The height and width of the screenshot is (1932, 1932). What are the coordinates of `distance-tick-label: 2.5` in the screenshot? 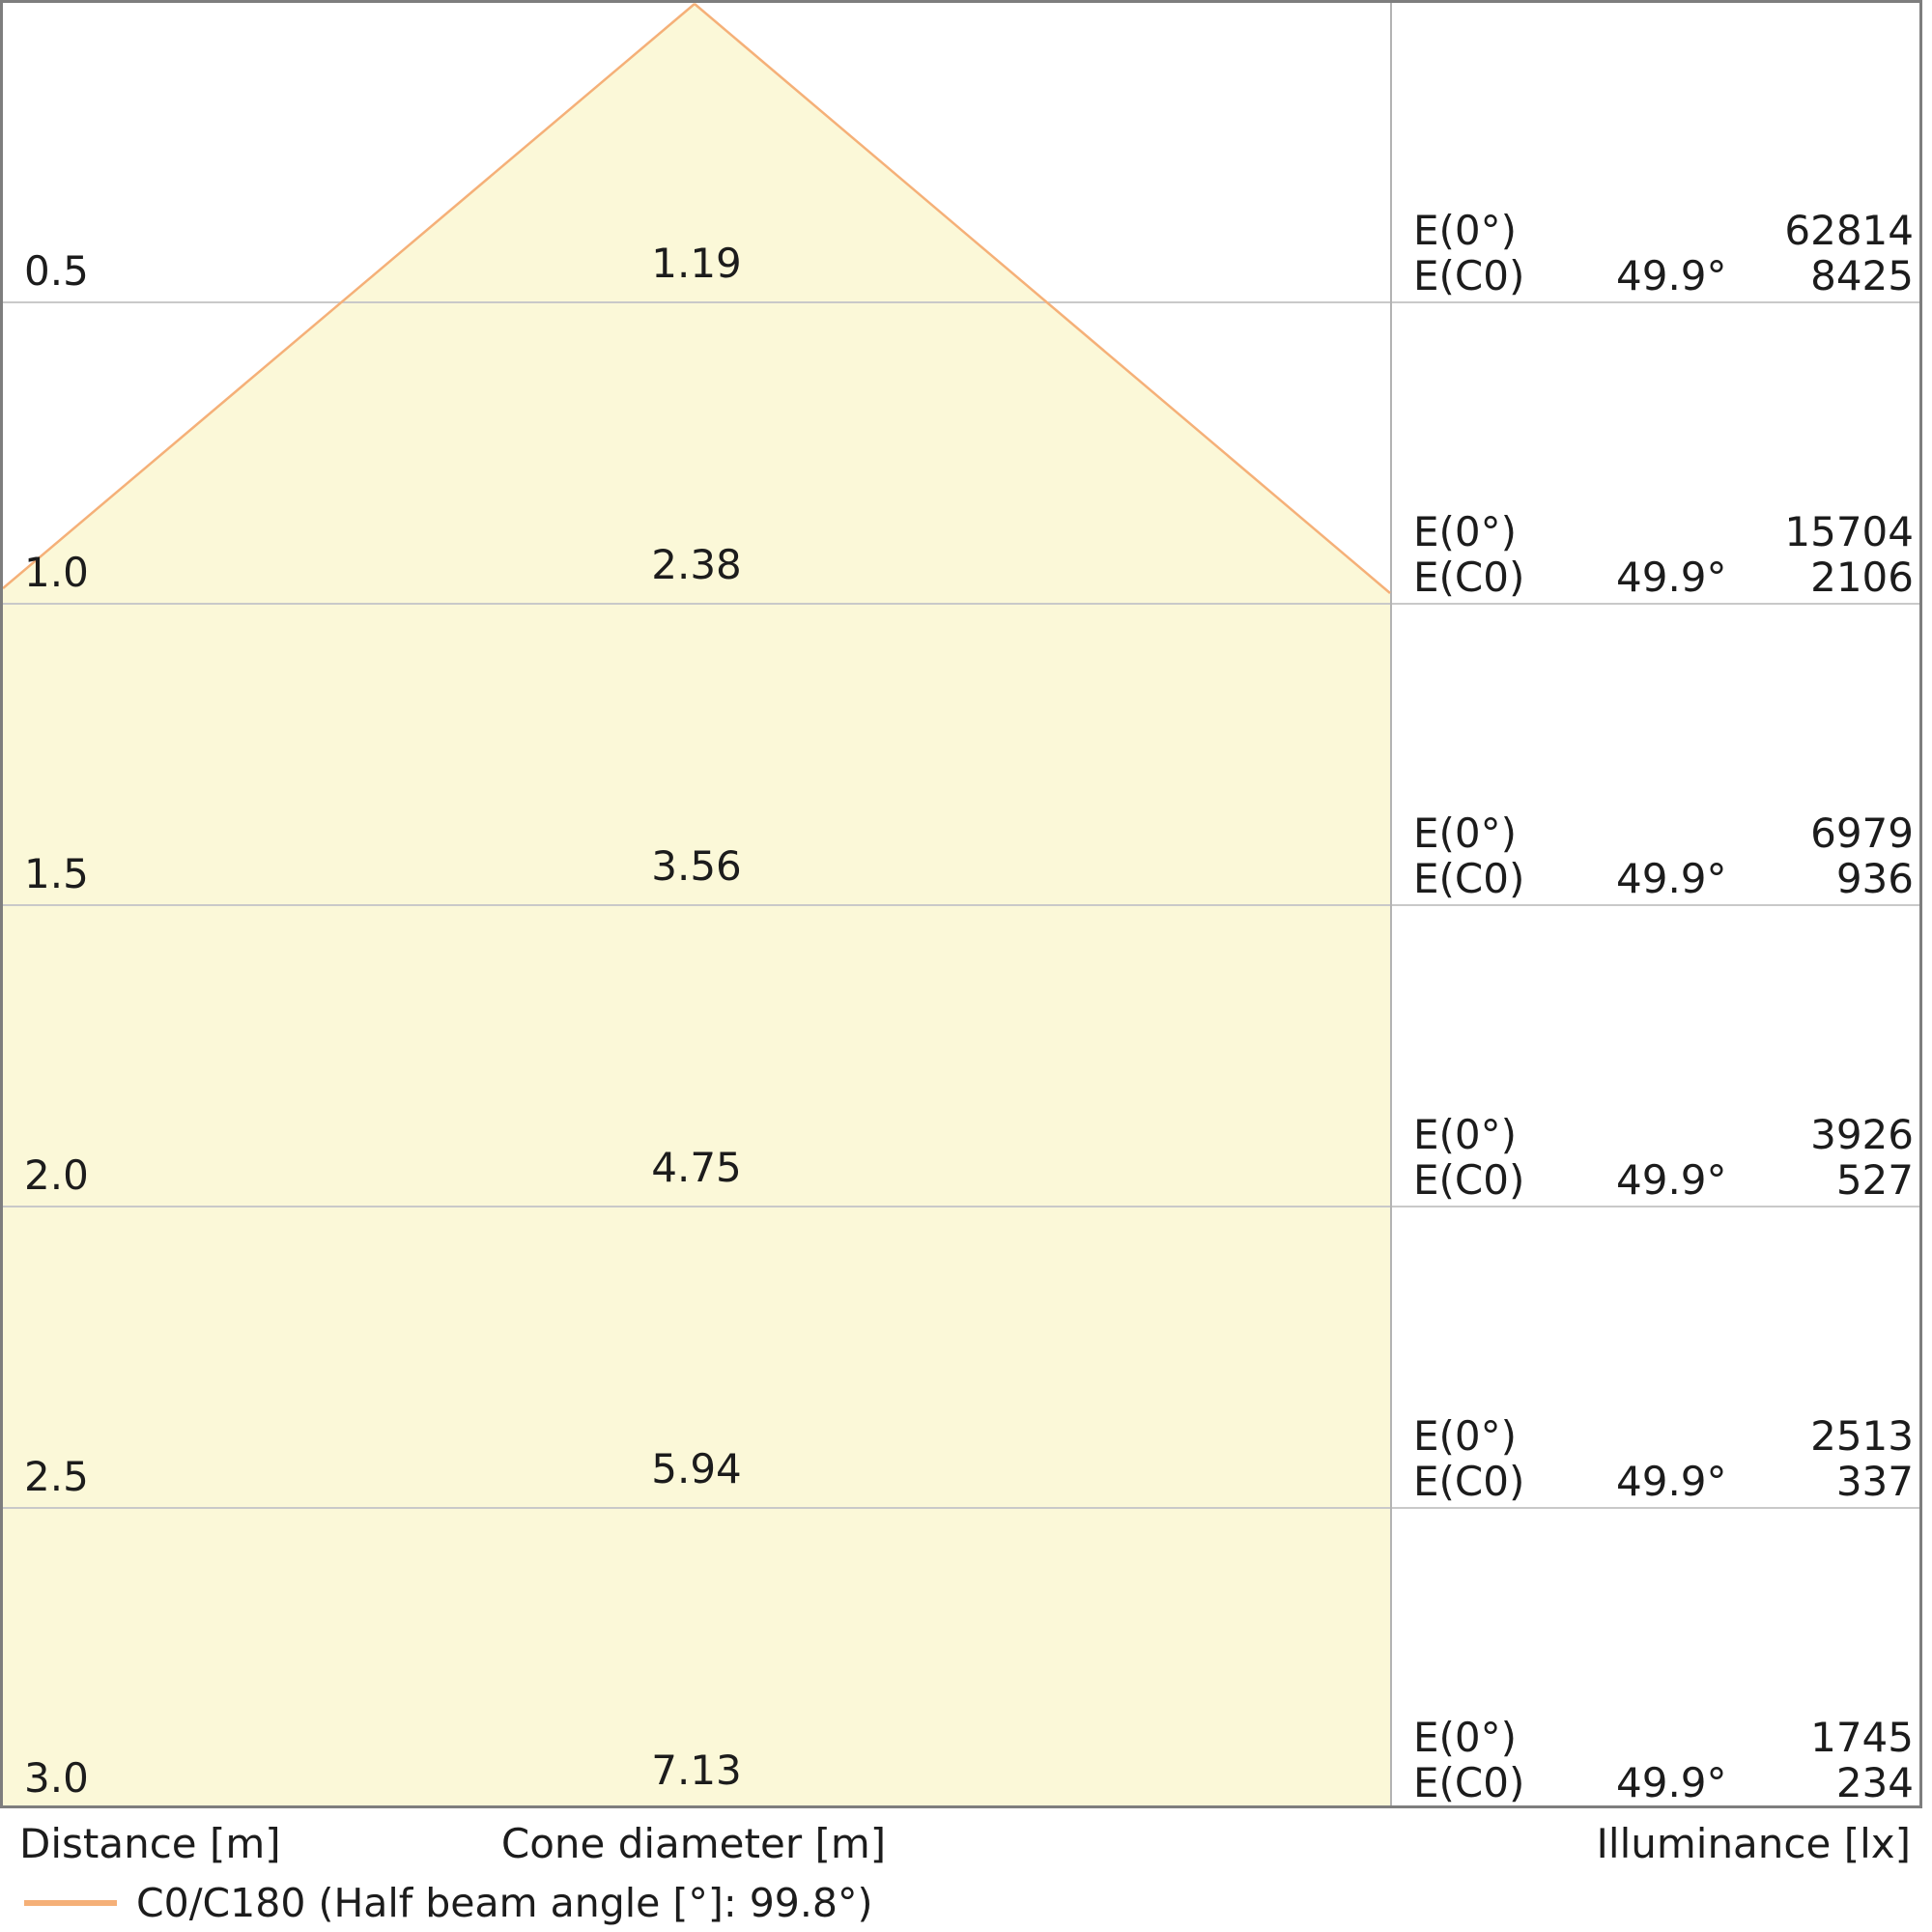 It's located at (56, 1476).